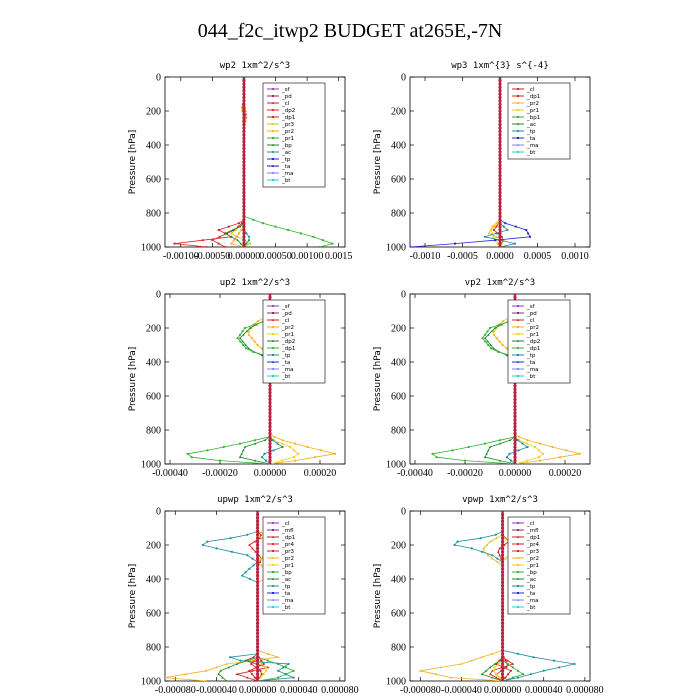 The height and width of the screenshot is (700, 700). I want to click on legend-entry: _pr1, so click(287, 335).